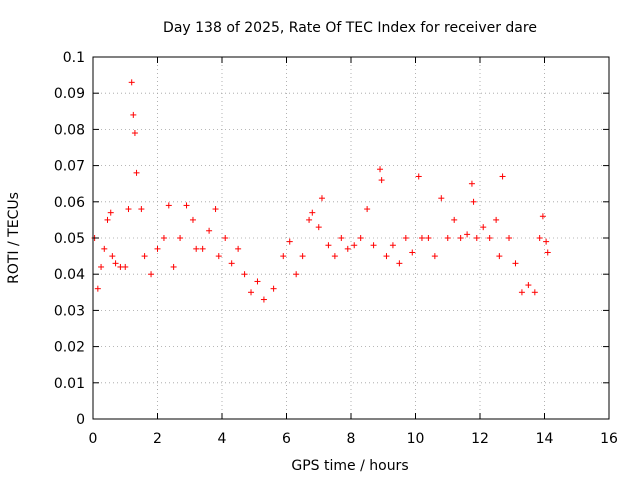  Describe the element at coordinates (609, 439) in the screenshot. I see `x-tick-label: 16` at that location.